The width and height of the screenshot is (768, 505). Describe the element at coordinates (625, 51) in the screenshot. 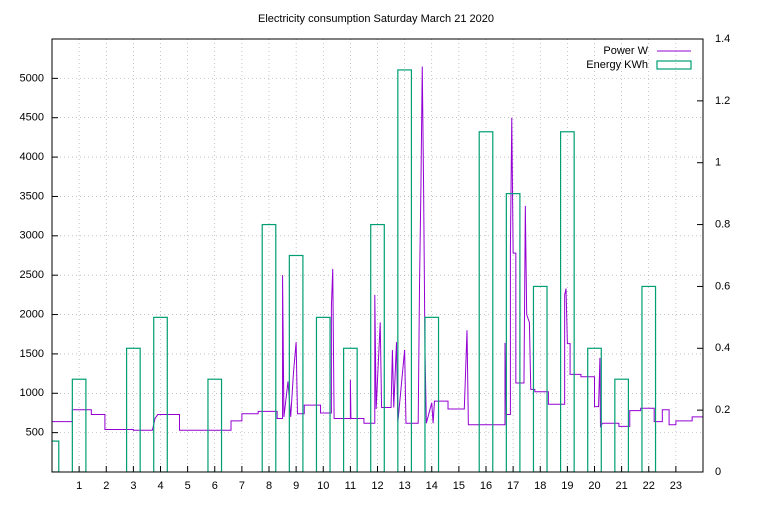

I see `legend-label: Power W` at that location.